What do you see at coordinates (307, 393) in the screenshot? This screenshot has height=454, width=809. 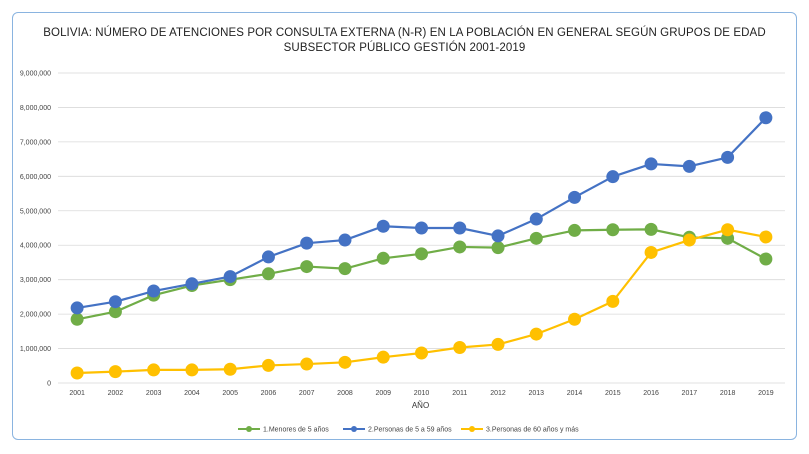 I see `x-tick-label: 2007` at bounding box center [307, 393].